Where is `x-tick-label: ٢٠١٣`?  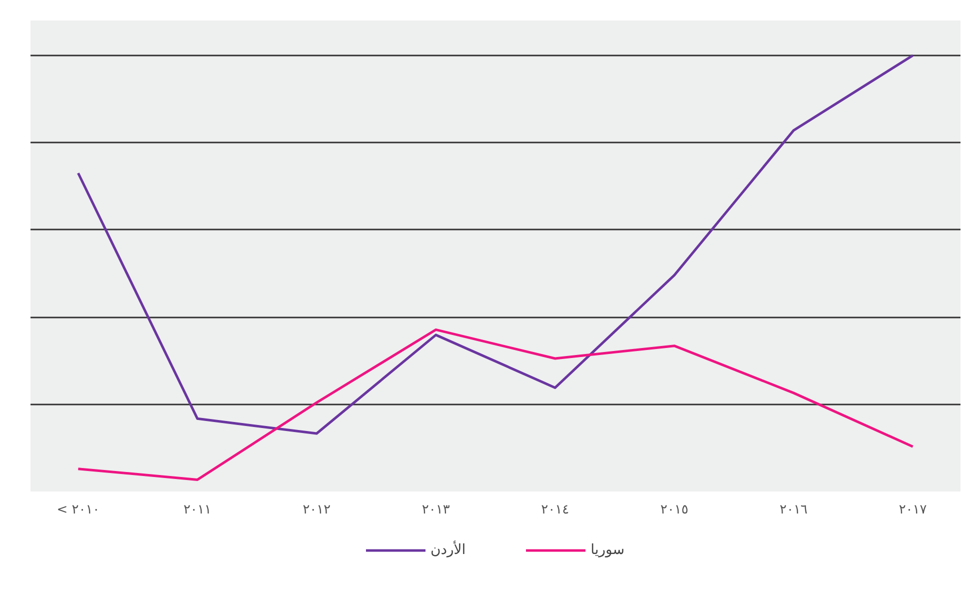 x-tick-label: ٢٠١٣ is located at coordinates (436, 510).